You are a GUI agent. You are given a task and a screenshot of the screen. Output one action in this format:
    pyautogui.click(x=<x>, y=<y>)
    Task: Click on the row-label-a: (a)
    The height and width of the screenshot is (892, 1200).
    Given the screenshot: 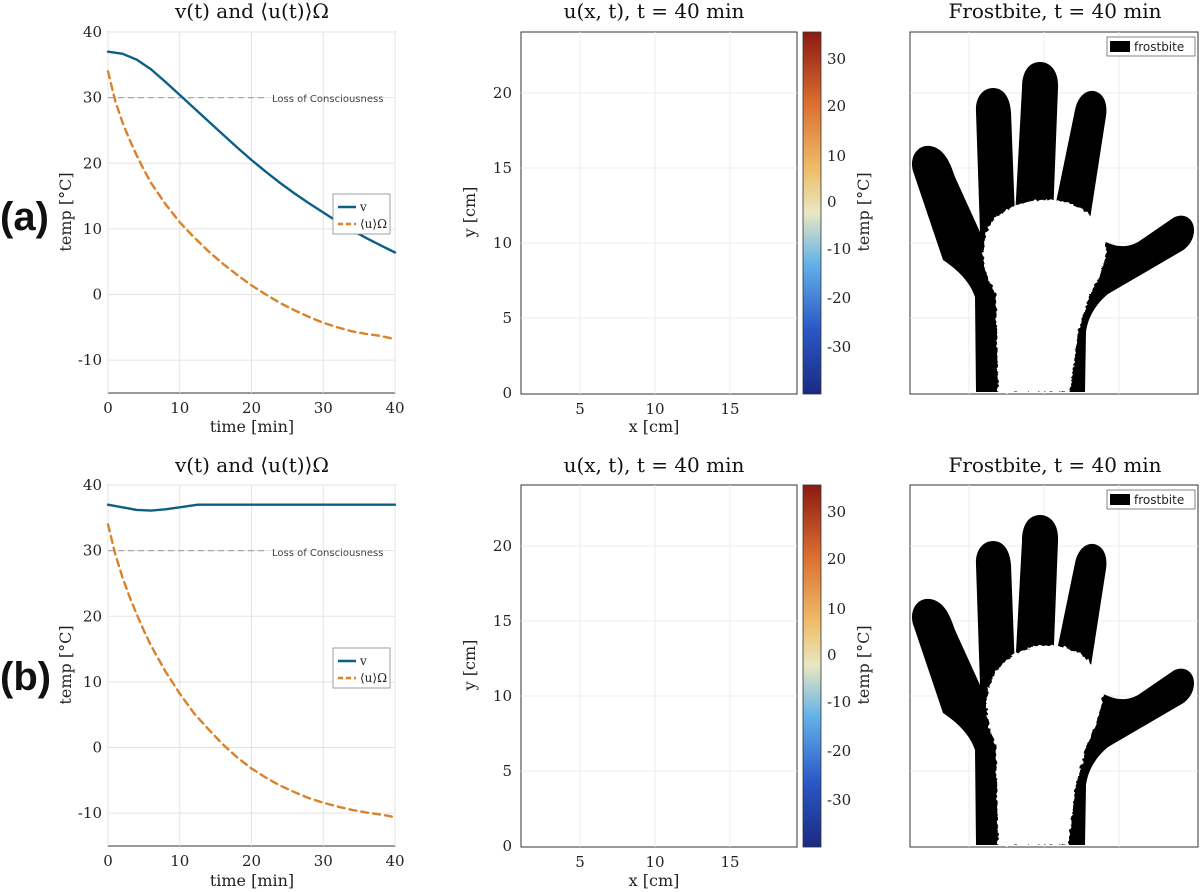 What is the action you would take?
    pyautogui.click(x=24, y=217)
    